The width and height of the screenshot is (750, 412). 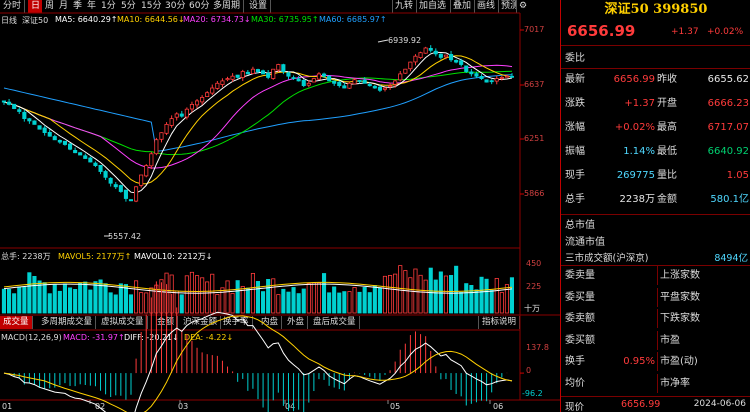 What do you see at coordinates (575, 58) in the screenshot?
I see `weibi-label: 委比` at bounding box center [575, 58].